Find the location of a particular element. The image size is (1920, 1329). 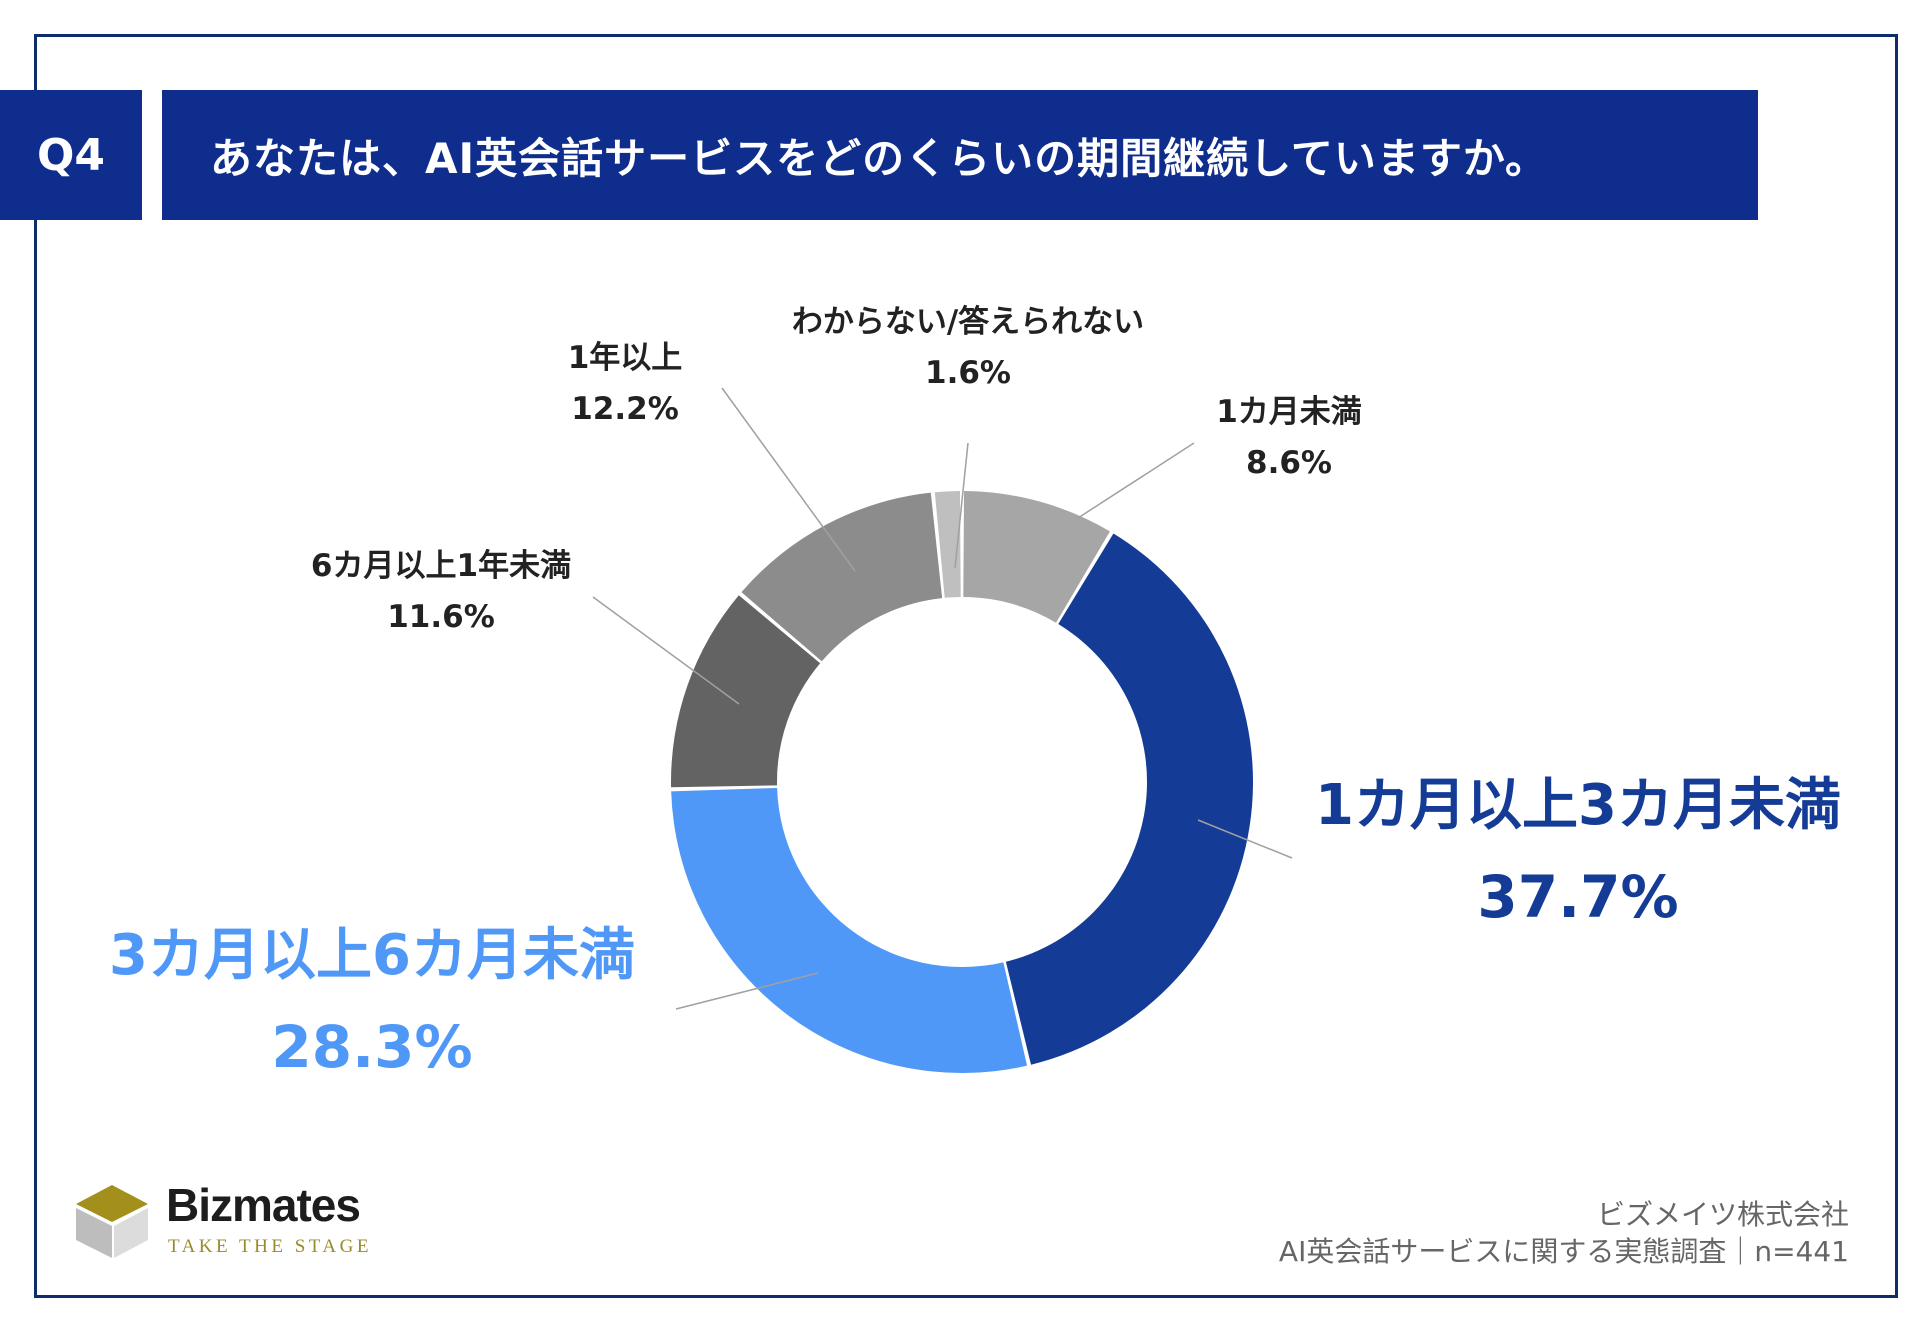

survey-info: AI英会話サービスに関する実態調査｜n=441 is located at coordinates (1563, 1252).